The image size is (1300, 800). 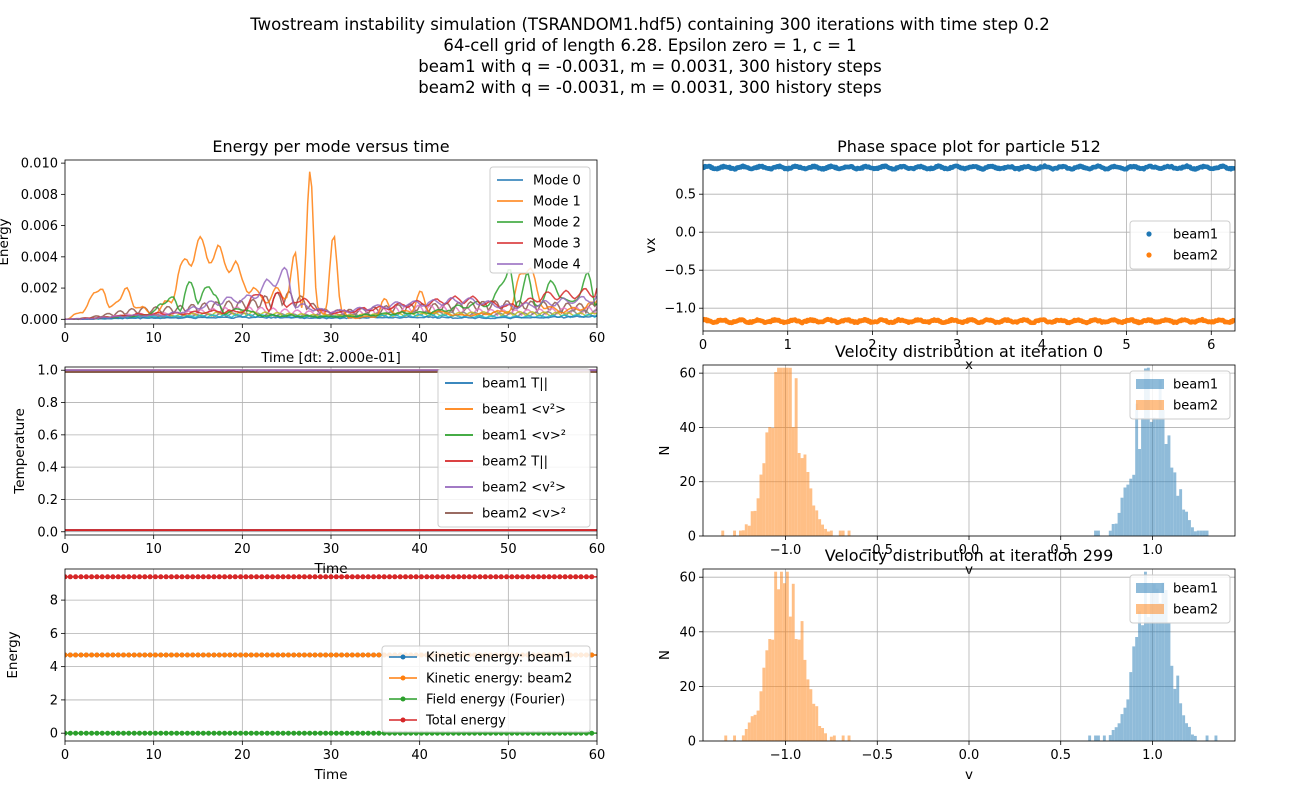 What do you see at coordinates (499, 679) in the screenshot?
I see `legend-label: Kinetic energy: beam2` at bounding box center [499, 679].